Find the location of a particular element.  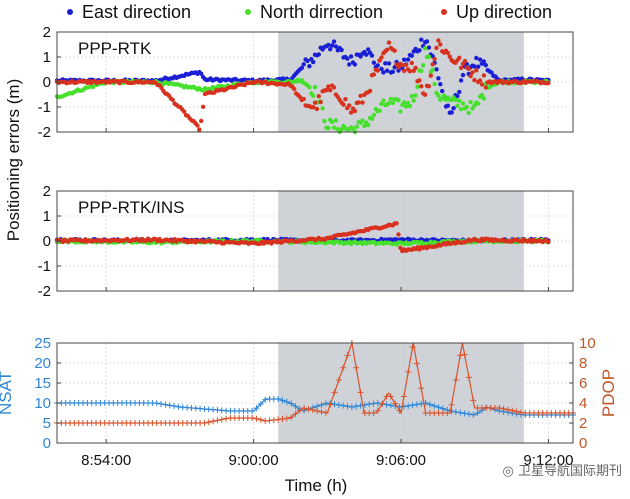

watermark: ◎ 卫星导航国际期刊 is located at coordinates (563, 469).